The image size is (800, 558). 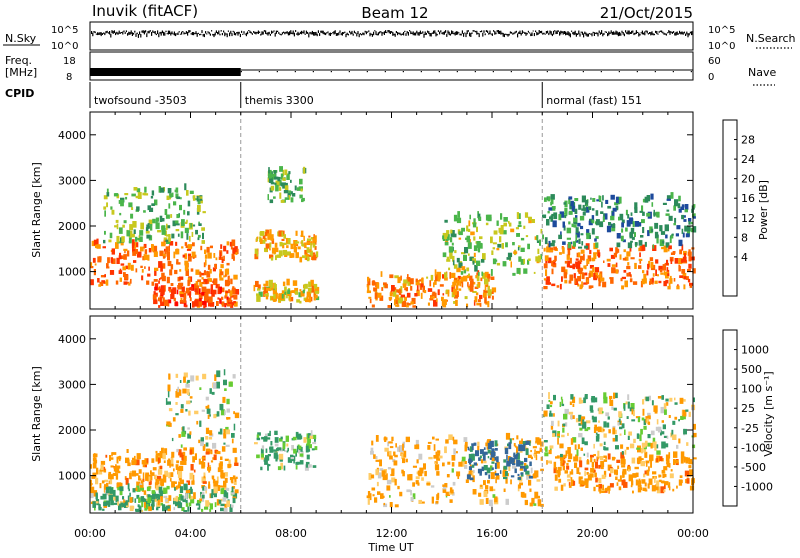 What do you see at coordinates (90, 533) in the screenshot?
I see `x-tick-label: 00:00` at bounding box center [90, 533].